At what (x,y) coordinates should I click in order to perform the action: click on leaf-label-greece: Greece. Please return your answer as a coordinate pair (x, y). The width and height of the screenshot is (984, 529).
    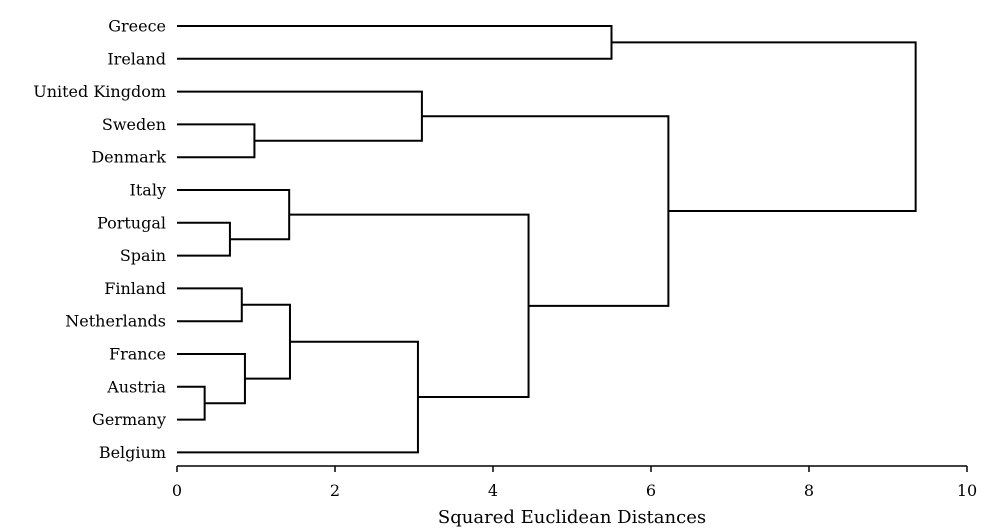
    Looking at the image, I should click on (137, 26).